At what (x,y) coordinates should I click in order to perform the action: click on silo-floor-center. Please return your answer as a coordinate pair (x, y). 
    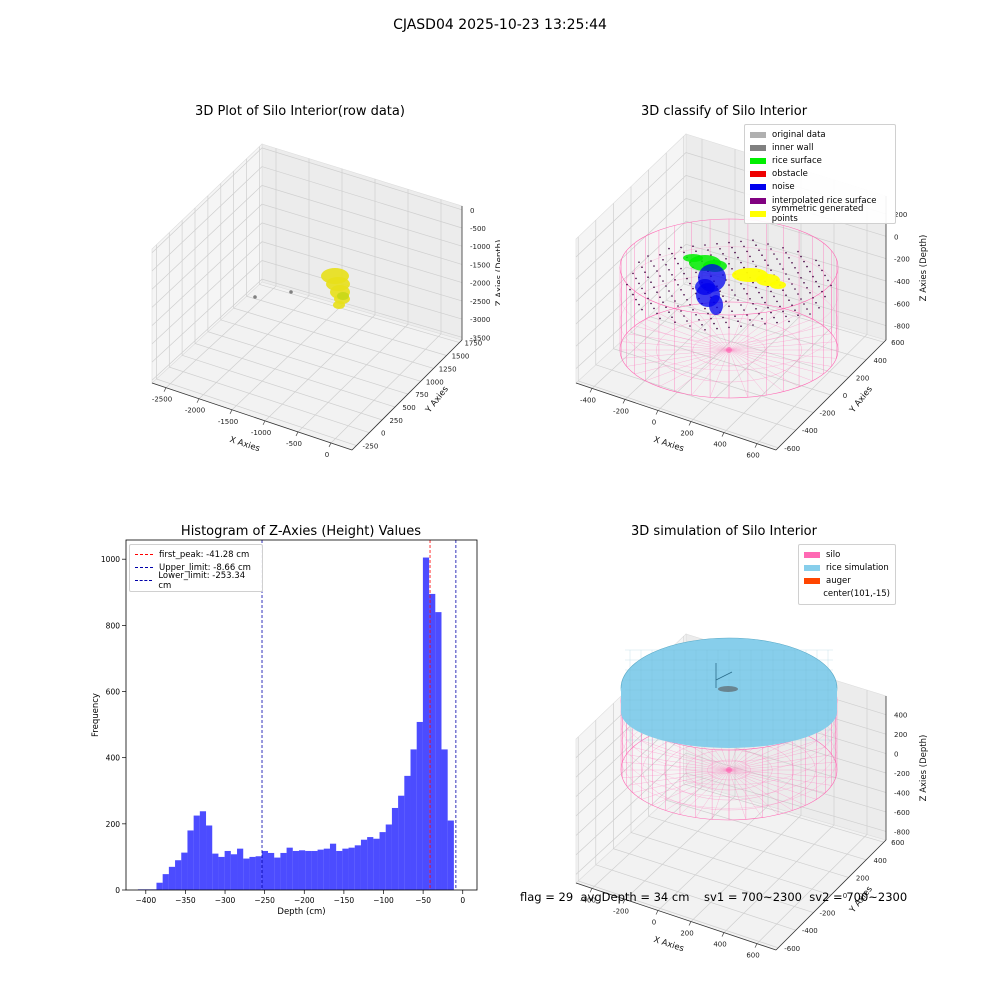
    Looking at the image, I should click on (729, 770).